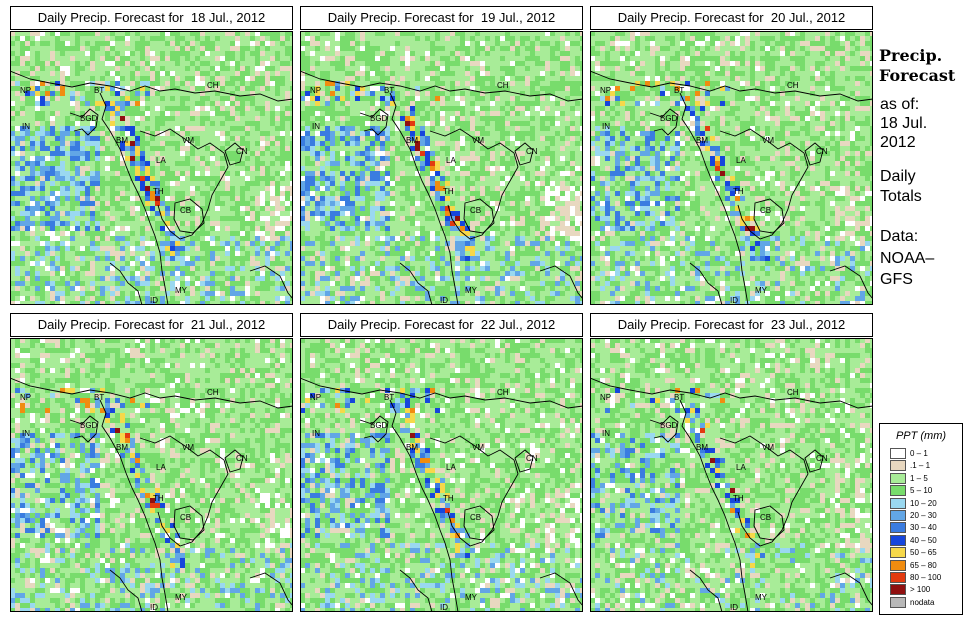 This screenshot has width=965, height=633. Describe the element at coordinates (161, 160) in the screenshot. I see `country-label: LA` at that location.